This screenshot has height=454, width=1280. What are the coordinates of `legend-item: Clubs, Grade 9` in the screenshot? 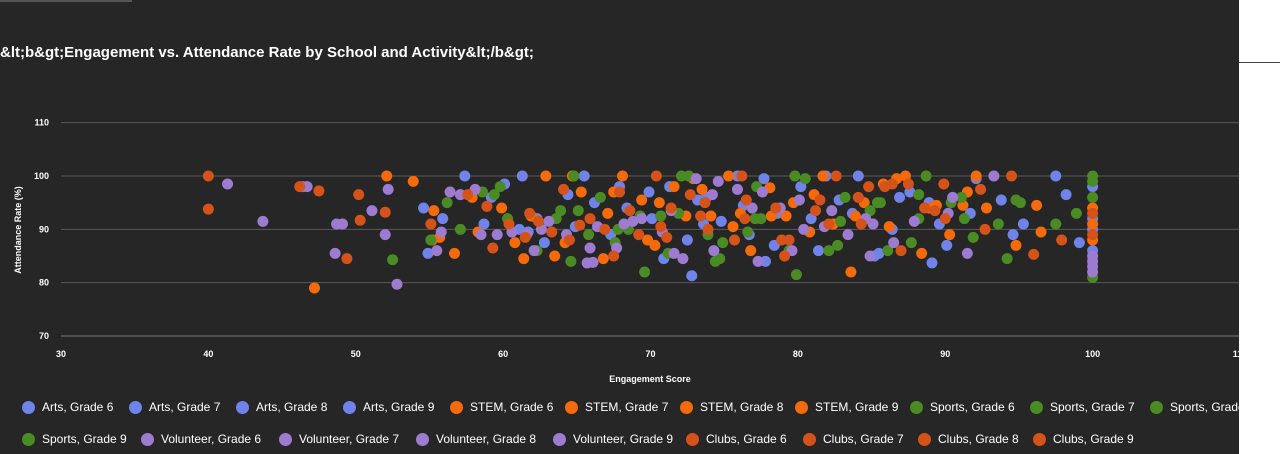 It's located at (1083, 439).